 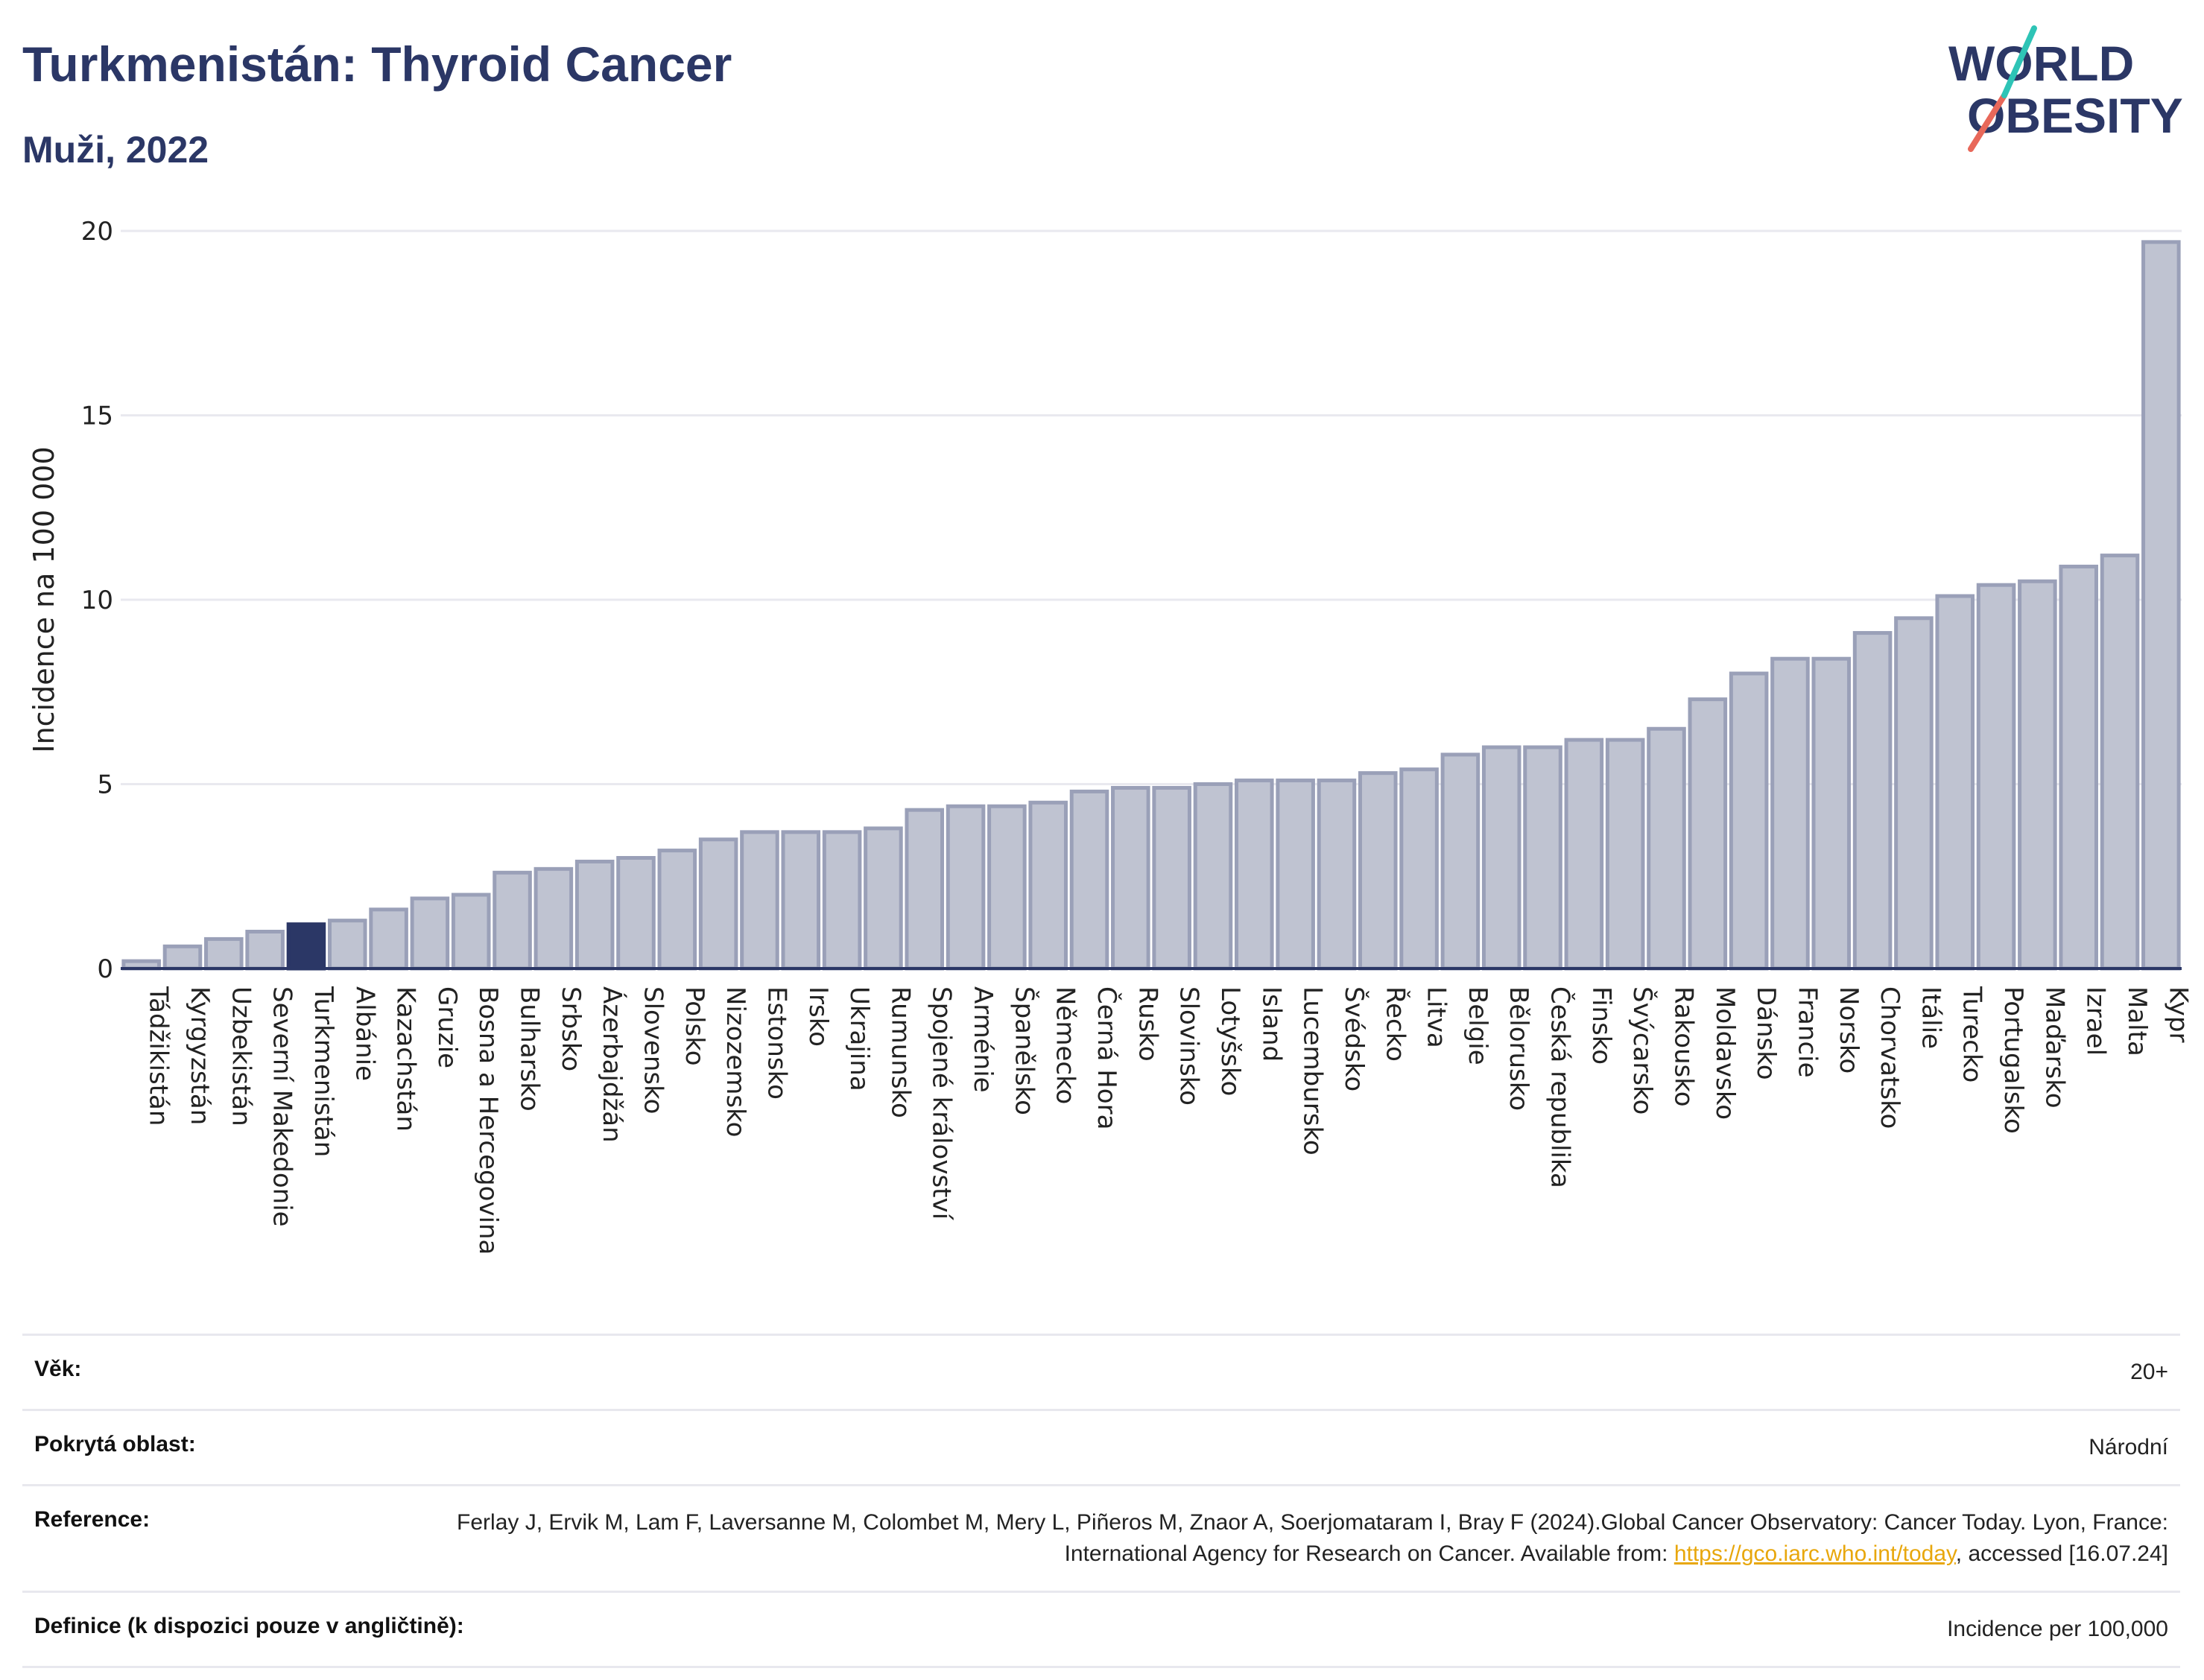 What do you see at coordinates (694, 1026) in the screenshot?
I see `x-tick-label: Polsko` at bounding box center [694, 1026].